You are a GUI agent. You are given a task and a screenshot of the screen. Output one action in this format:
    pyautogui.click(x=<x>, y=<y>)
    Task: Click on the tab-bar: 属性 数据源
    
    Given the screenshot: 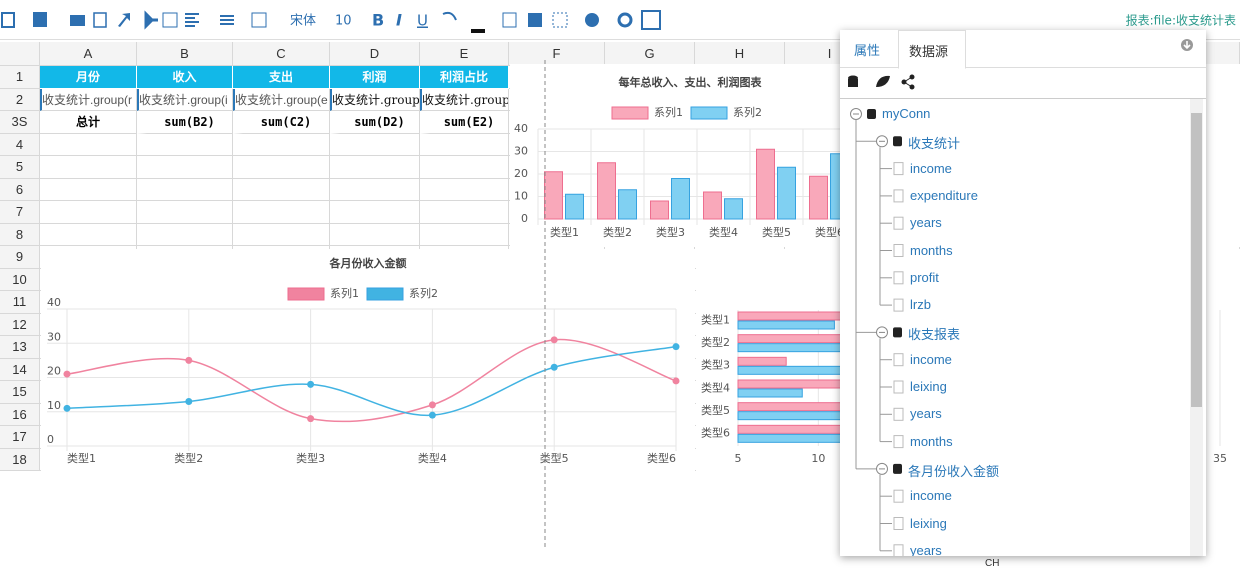 What is the action you would take?
    pyautogui.click(x=1023, y=49)
    